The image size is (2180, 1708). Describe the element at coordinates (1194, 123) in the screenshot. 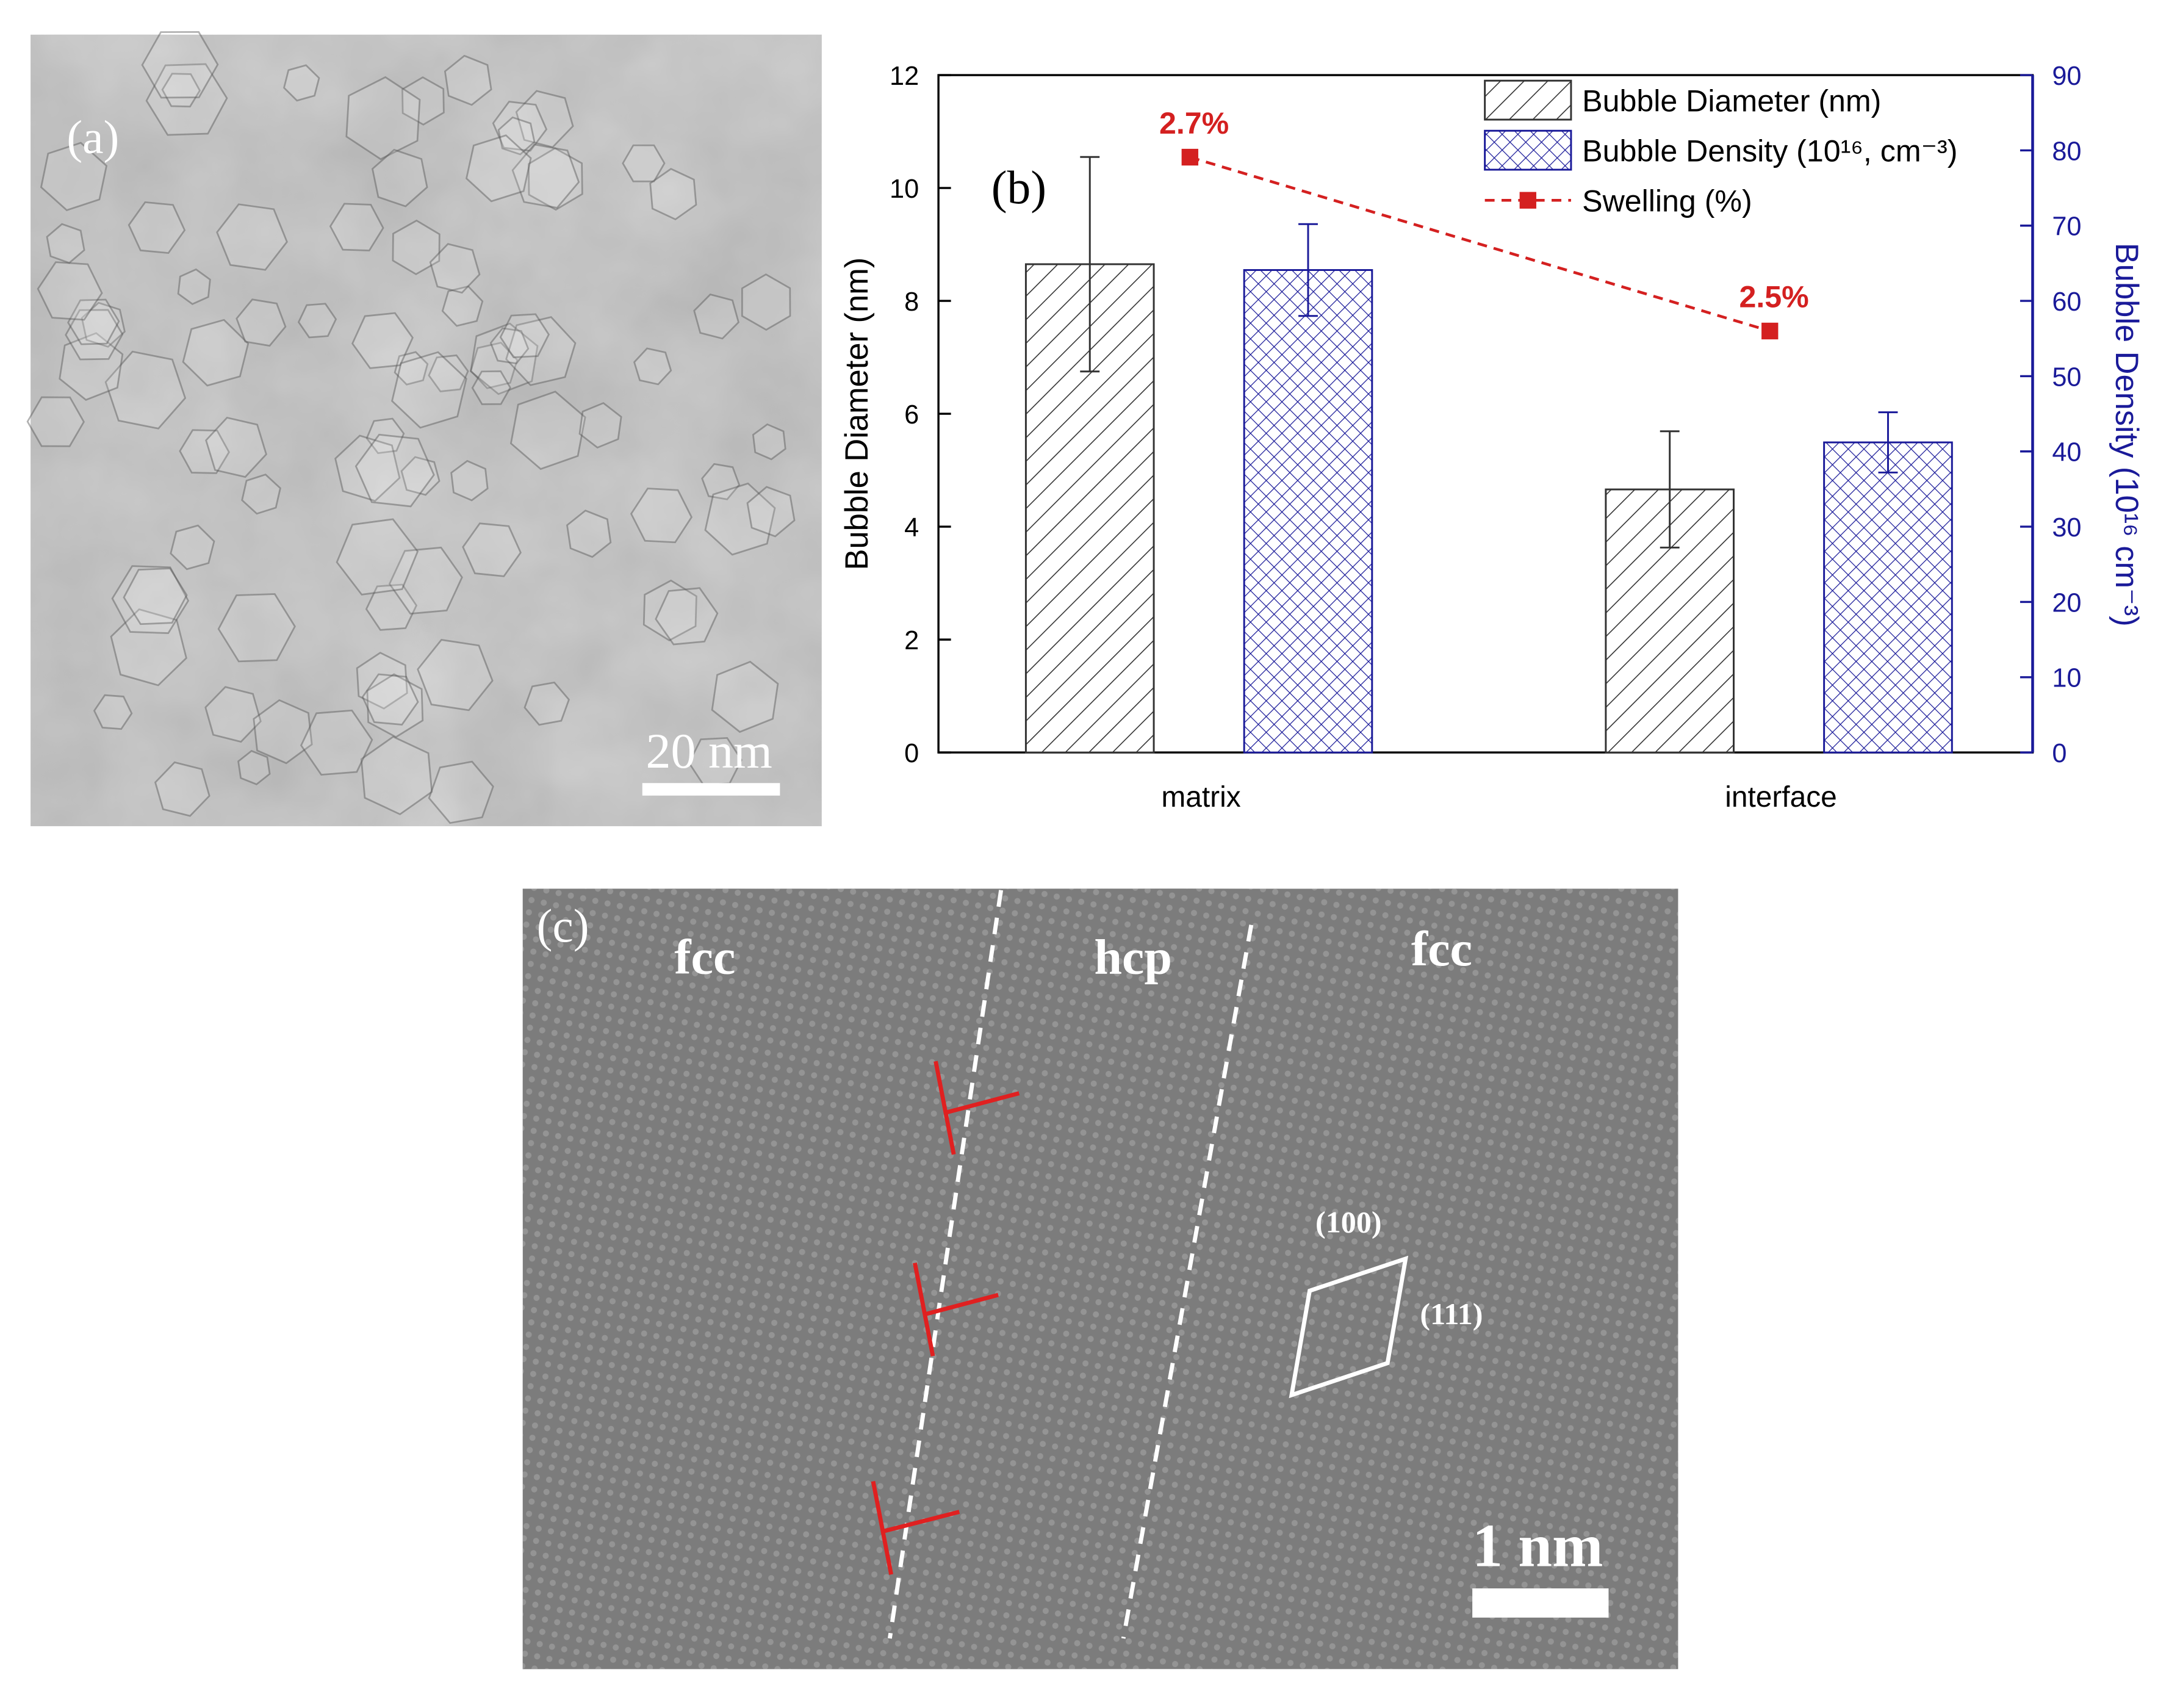

I see `value-label: 2.7%` at that location.